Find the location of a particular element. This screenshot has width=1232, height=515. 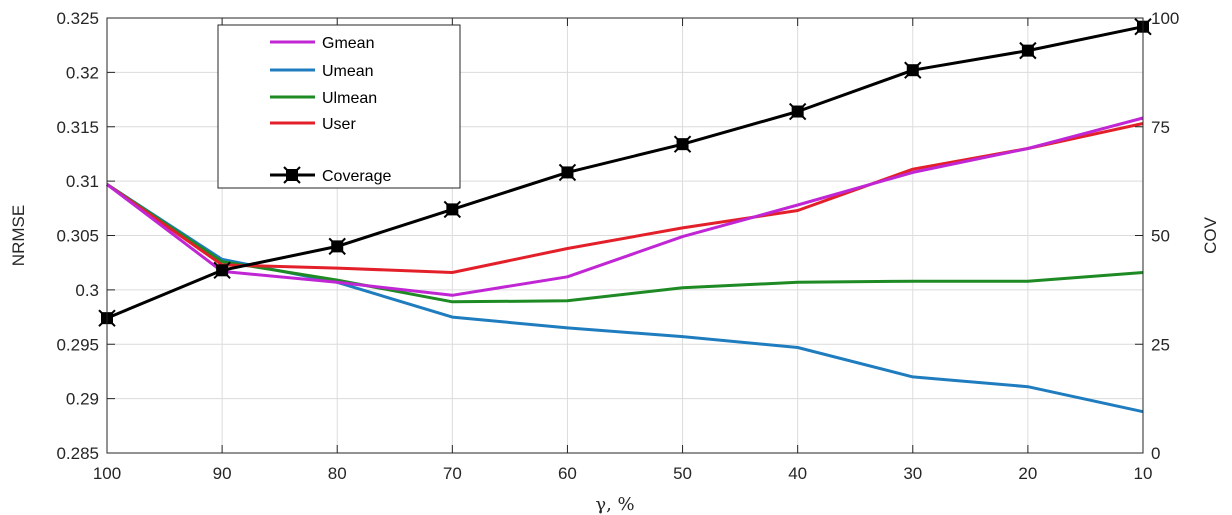

y-tick-label: 0.32 is located at coordinates (82, 72).